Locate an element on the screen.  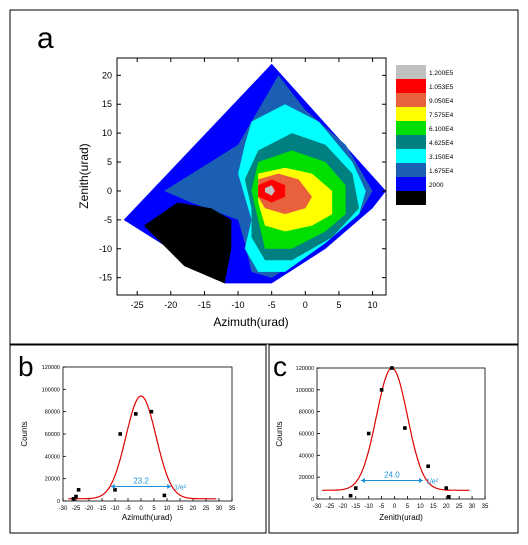
panel-label-a: a is located at coordinates (45, 38).